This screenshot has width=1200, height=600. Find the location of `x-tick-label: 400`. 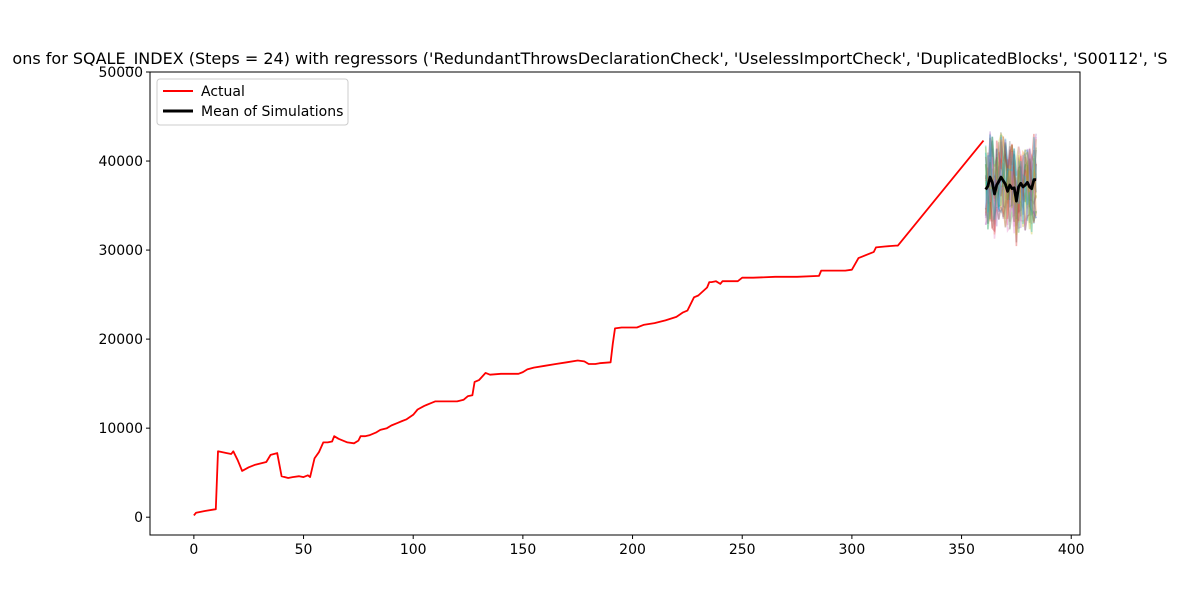

x-tick-label: 400 is located at coordinates (1071, 550).